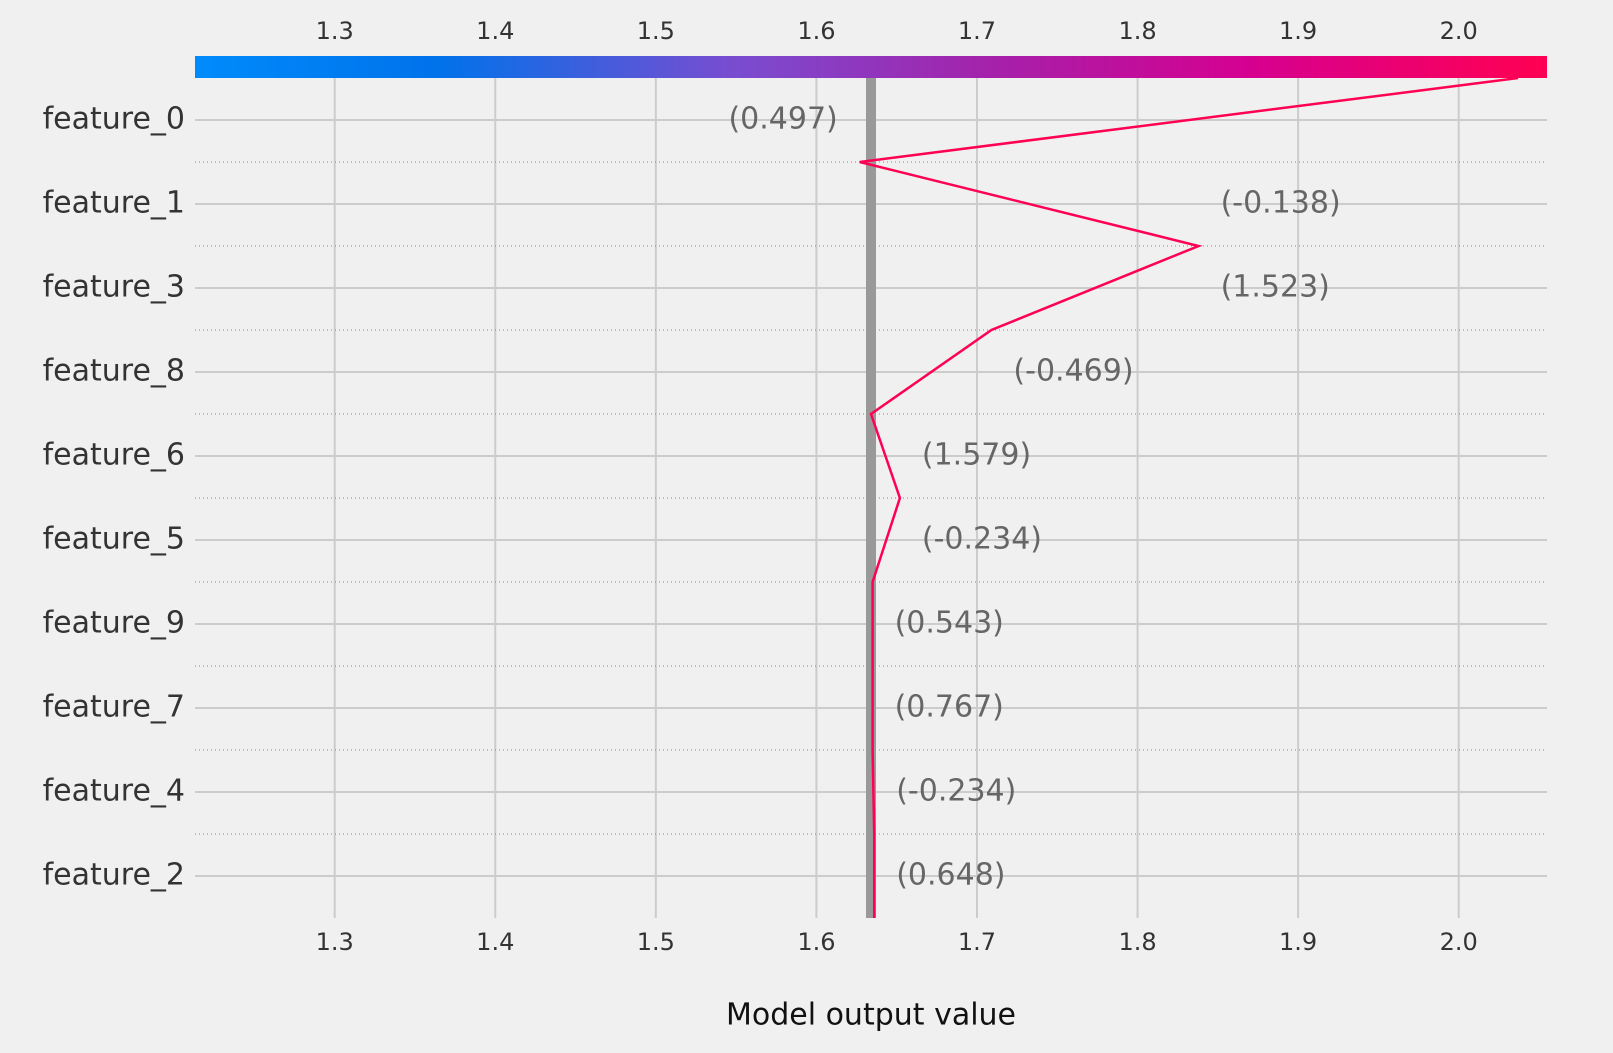 This screenshot has width=1613, height=1053. What do you see at coordinates (977, 942) in the screenshot?
I see `x-tick-label: 1.7` at bounding box center [977, 942].